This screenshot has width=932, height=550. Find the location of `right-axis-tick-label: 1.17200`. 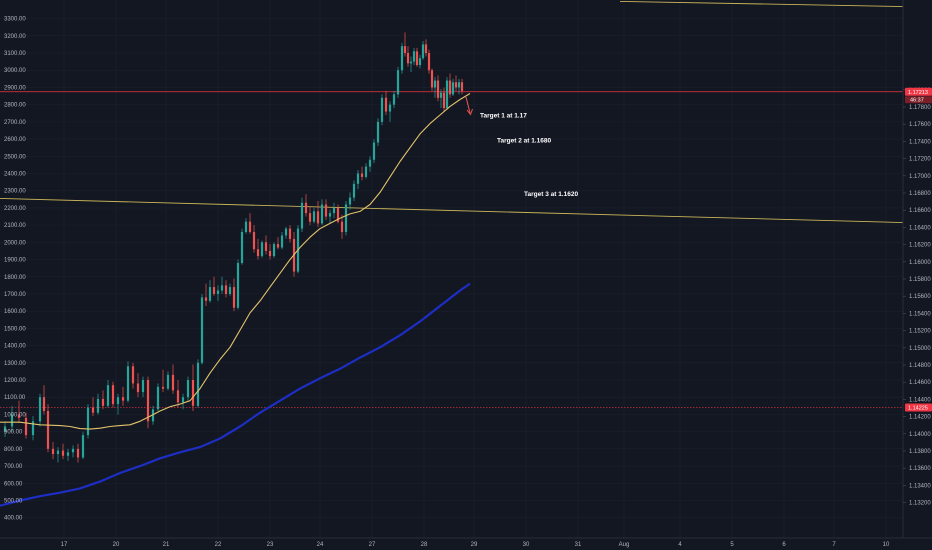

right-axis-tick-label: 1.17200 is located at coordinates (920, 160).